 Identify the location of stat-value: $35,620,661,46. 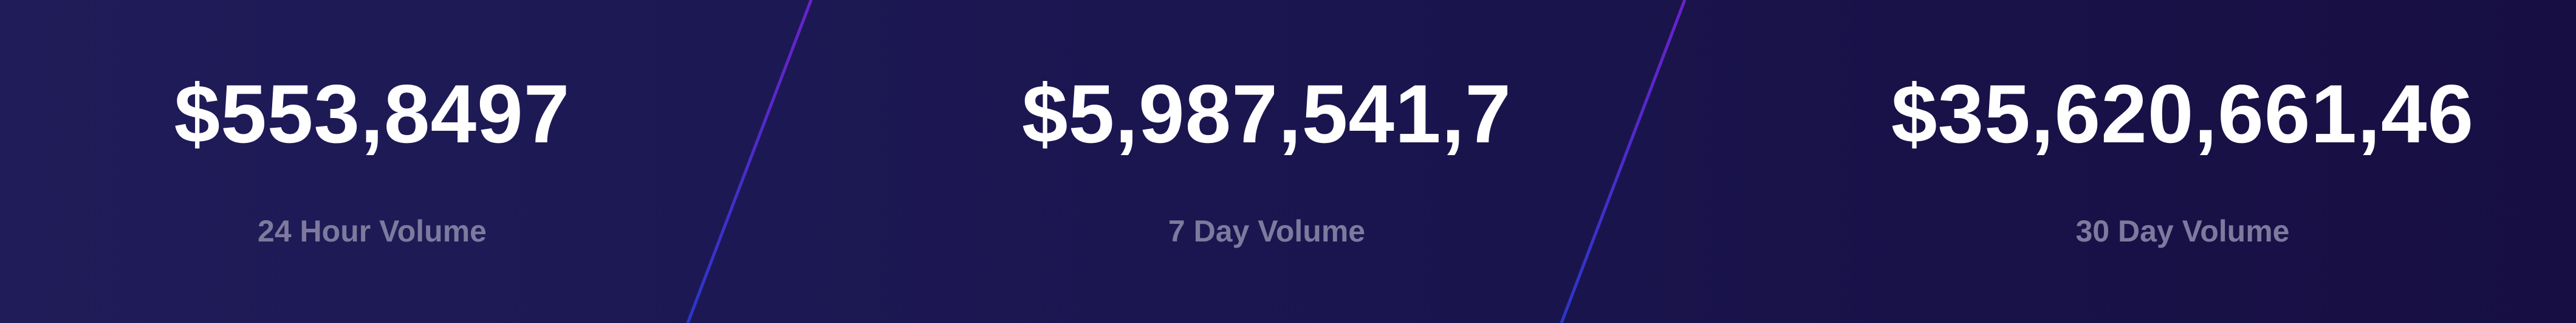
(2183, 114).